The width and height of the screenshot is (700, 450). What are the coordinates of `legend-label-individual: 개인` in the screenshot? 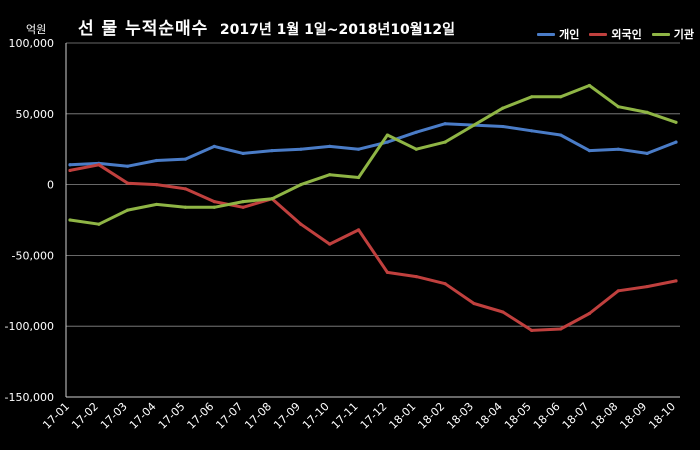 It's located at (569, 34).